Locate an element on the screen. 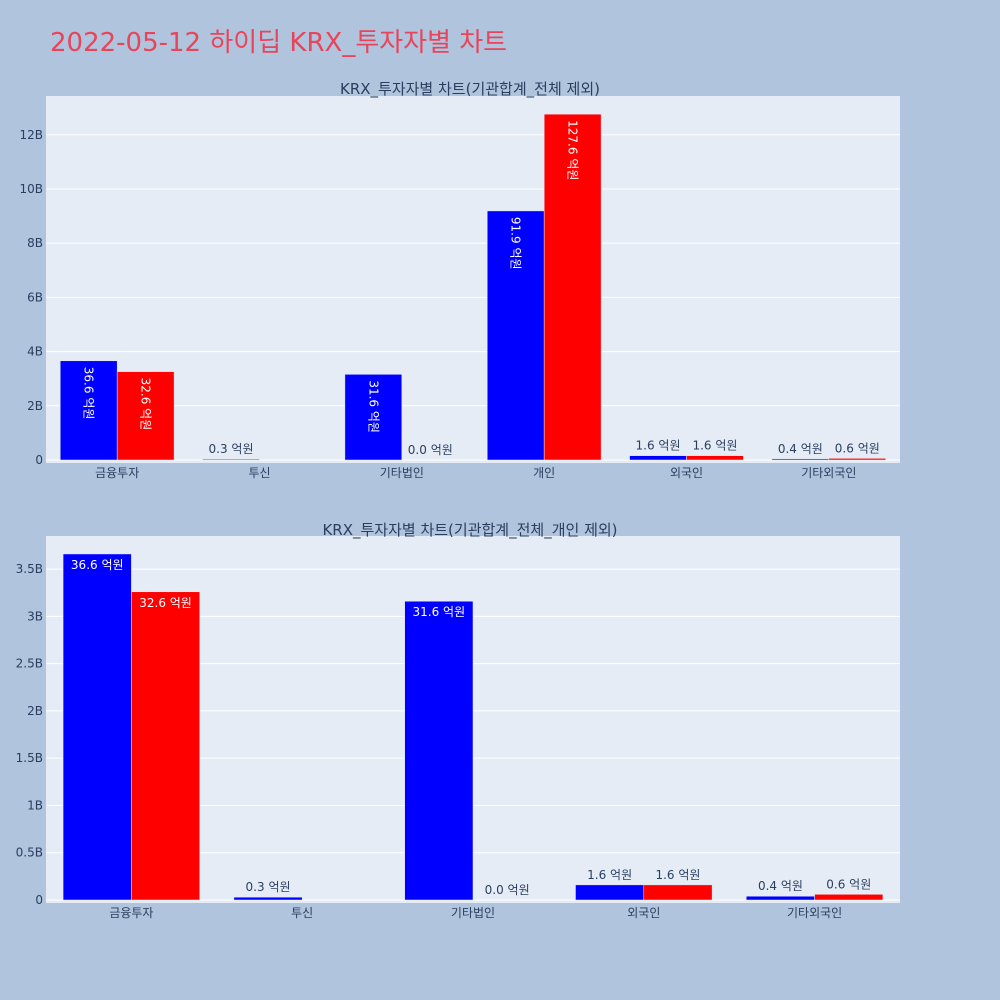 Image resolution: width=1000 pixels, height=1000 pixels. y-tick-label: 3B is located at coordinates (35, 616).